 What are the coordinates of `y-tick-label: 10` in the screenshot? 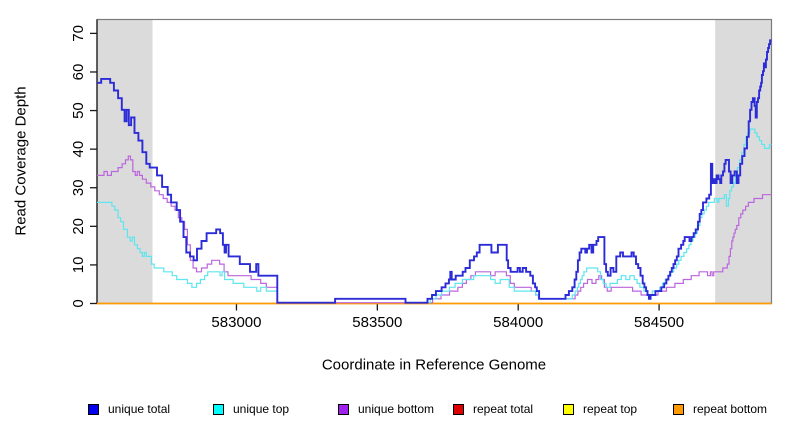 It's located at (78, 265).